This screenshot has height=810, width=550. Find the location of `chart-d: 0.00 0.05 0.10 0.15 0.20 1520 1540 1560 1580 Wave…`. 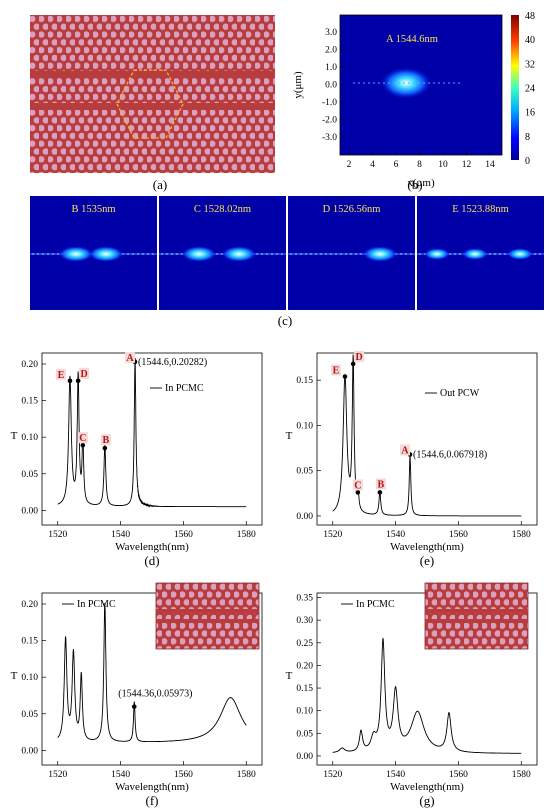

chart-d: 0.00 0.05 0.10 0.15 0.20 1520 1540 1560 1580 Wave… is located at coordinates (137, 459).